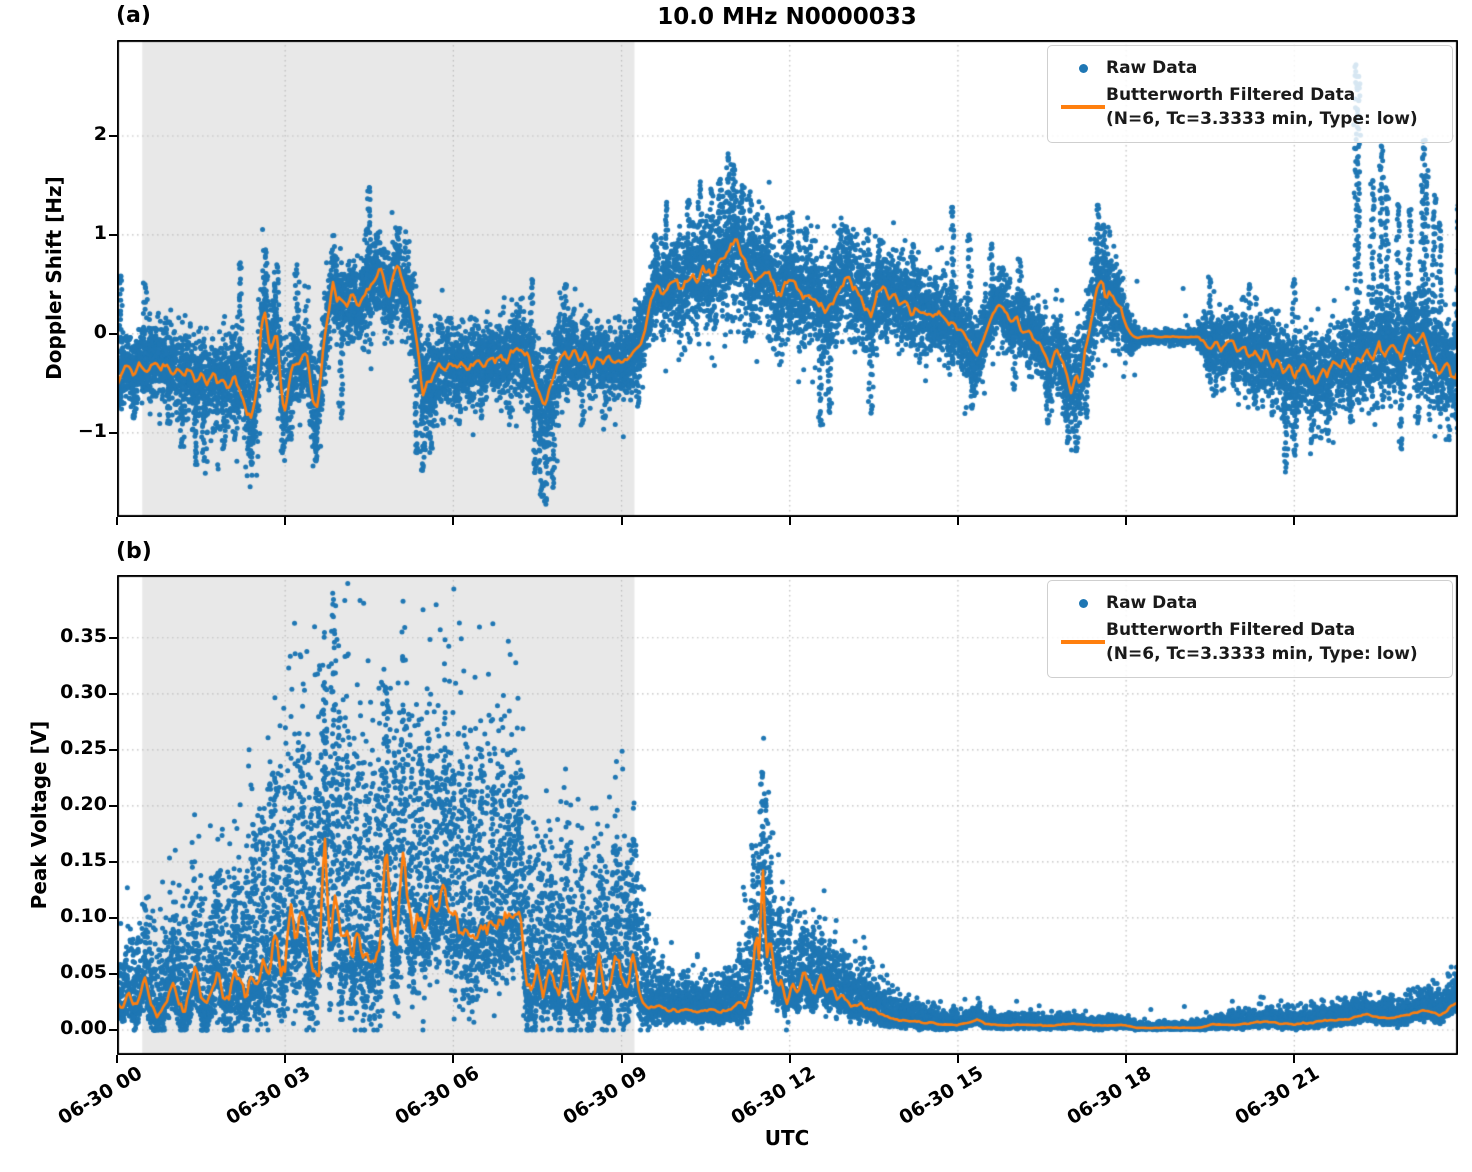  What do you see at coordinates (100, 232) in the screenshot?
I see `y-tick-label: 1` at bounding box center [100, 232].